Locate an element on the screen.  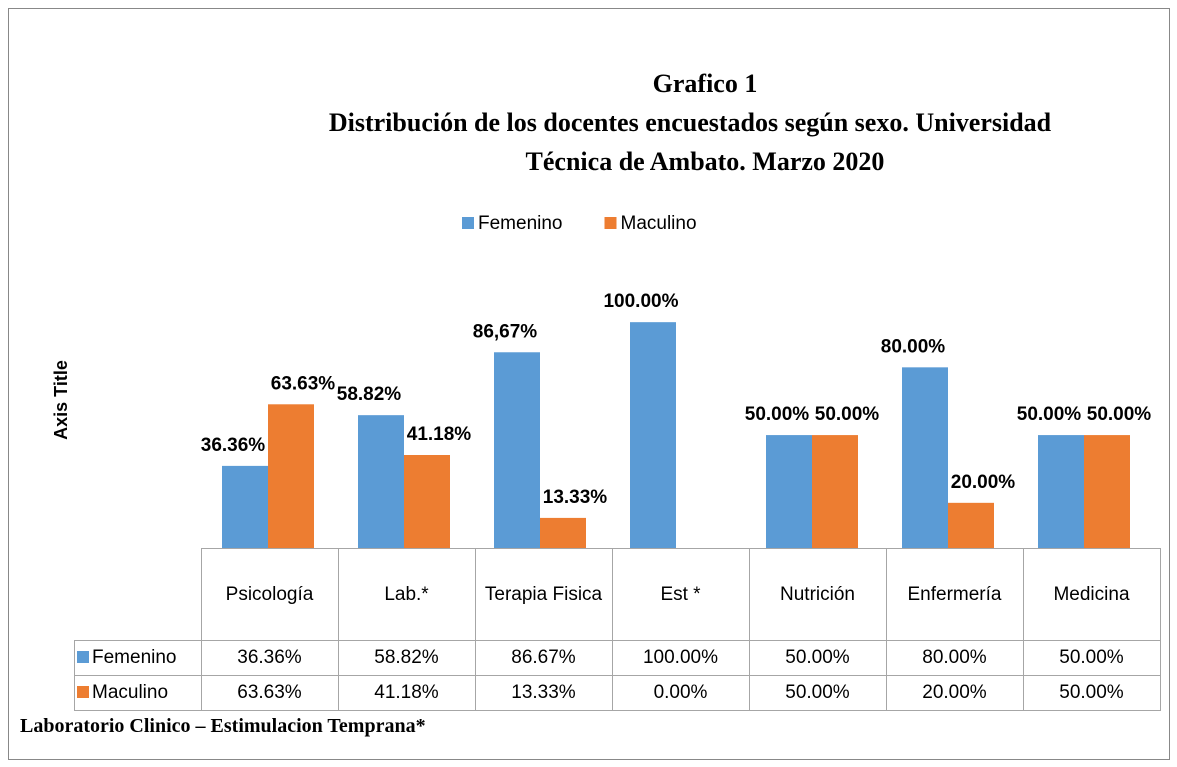
category-label: Lab.* is located at coordinates (406, 594).